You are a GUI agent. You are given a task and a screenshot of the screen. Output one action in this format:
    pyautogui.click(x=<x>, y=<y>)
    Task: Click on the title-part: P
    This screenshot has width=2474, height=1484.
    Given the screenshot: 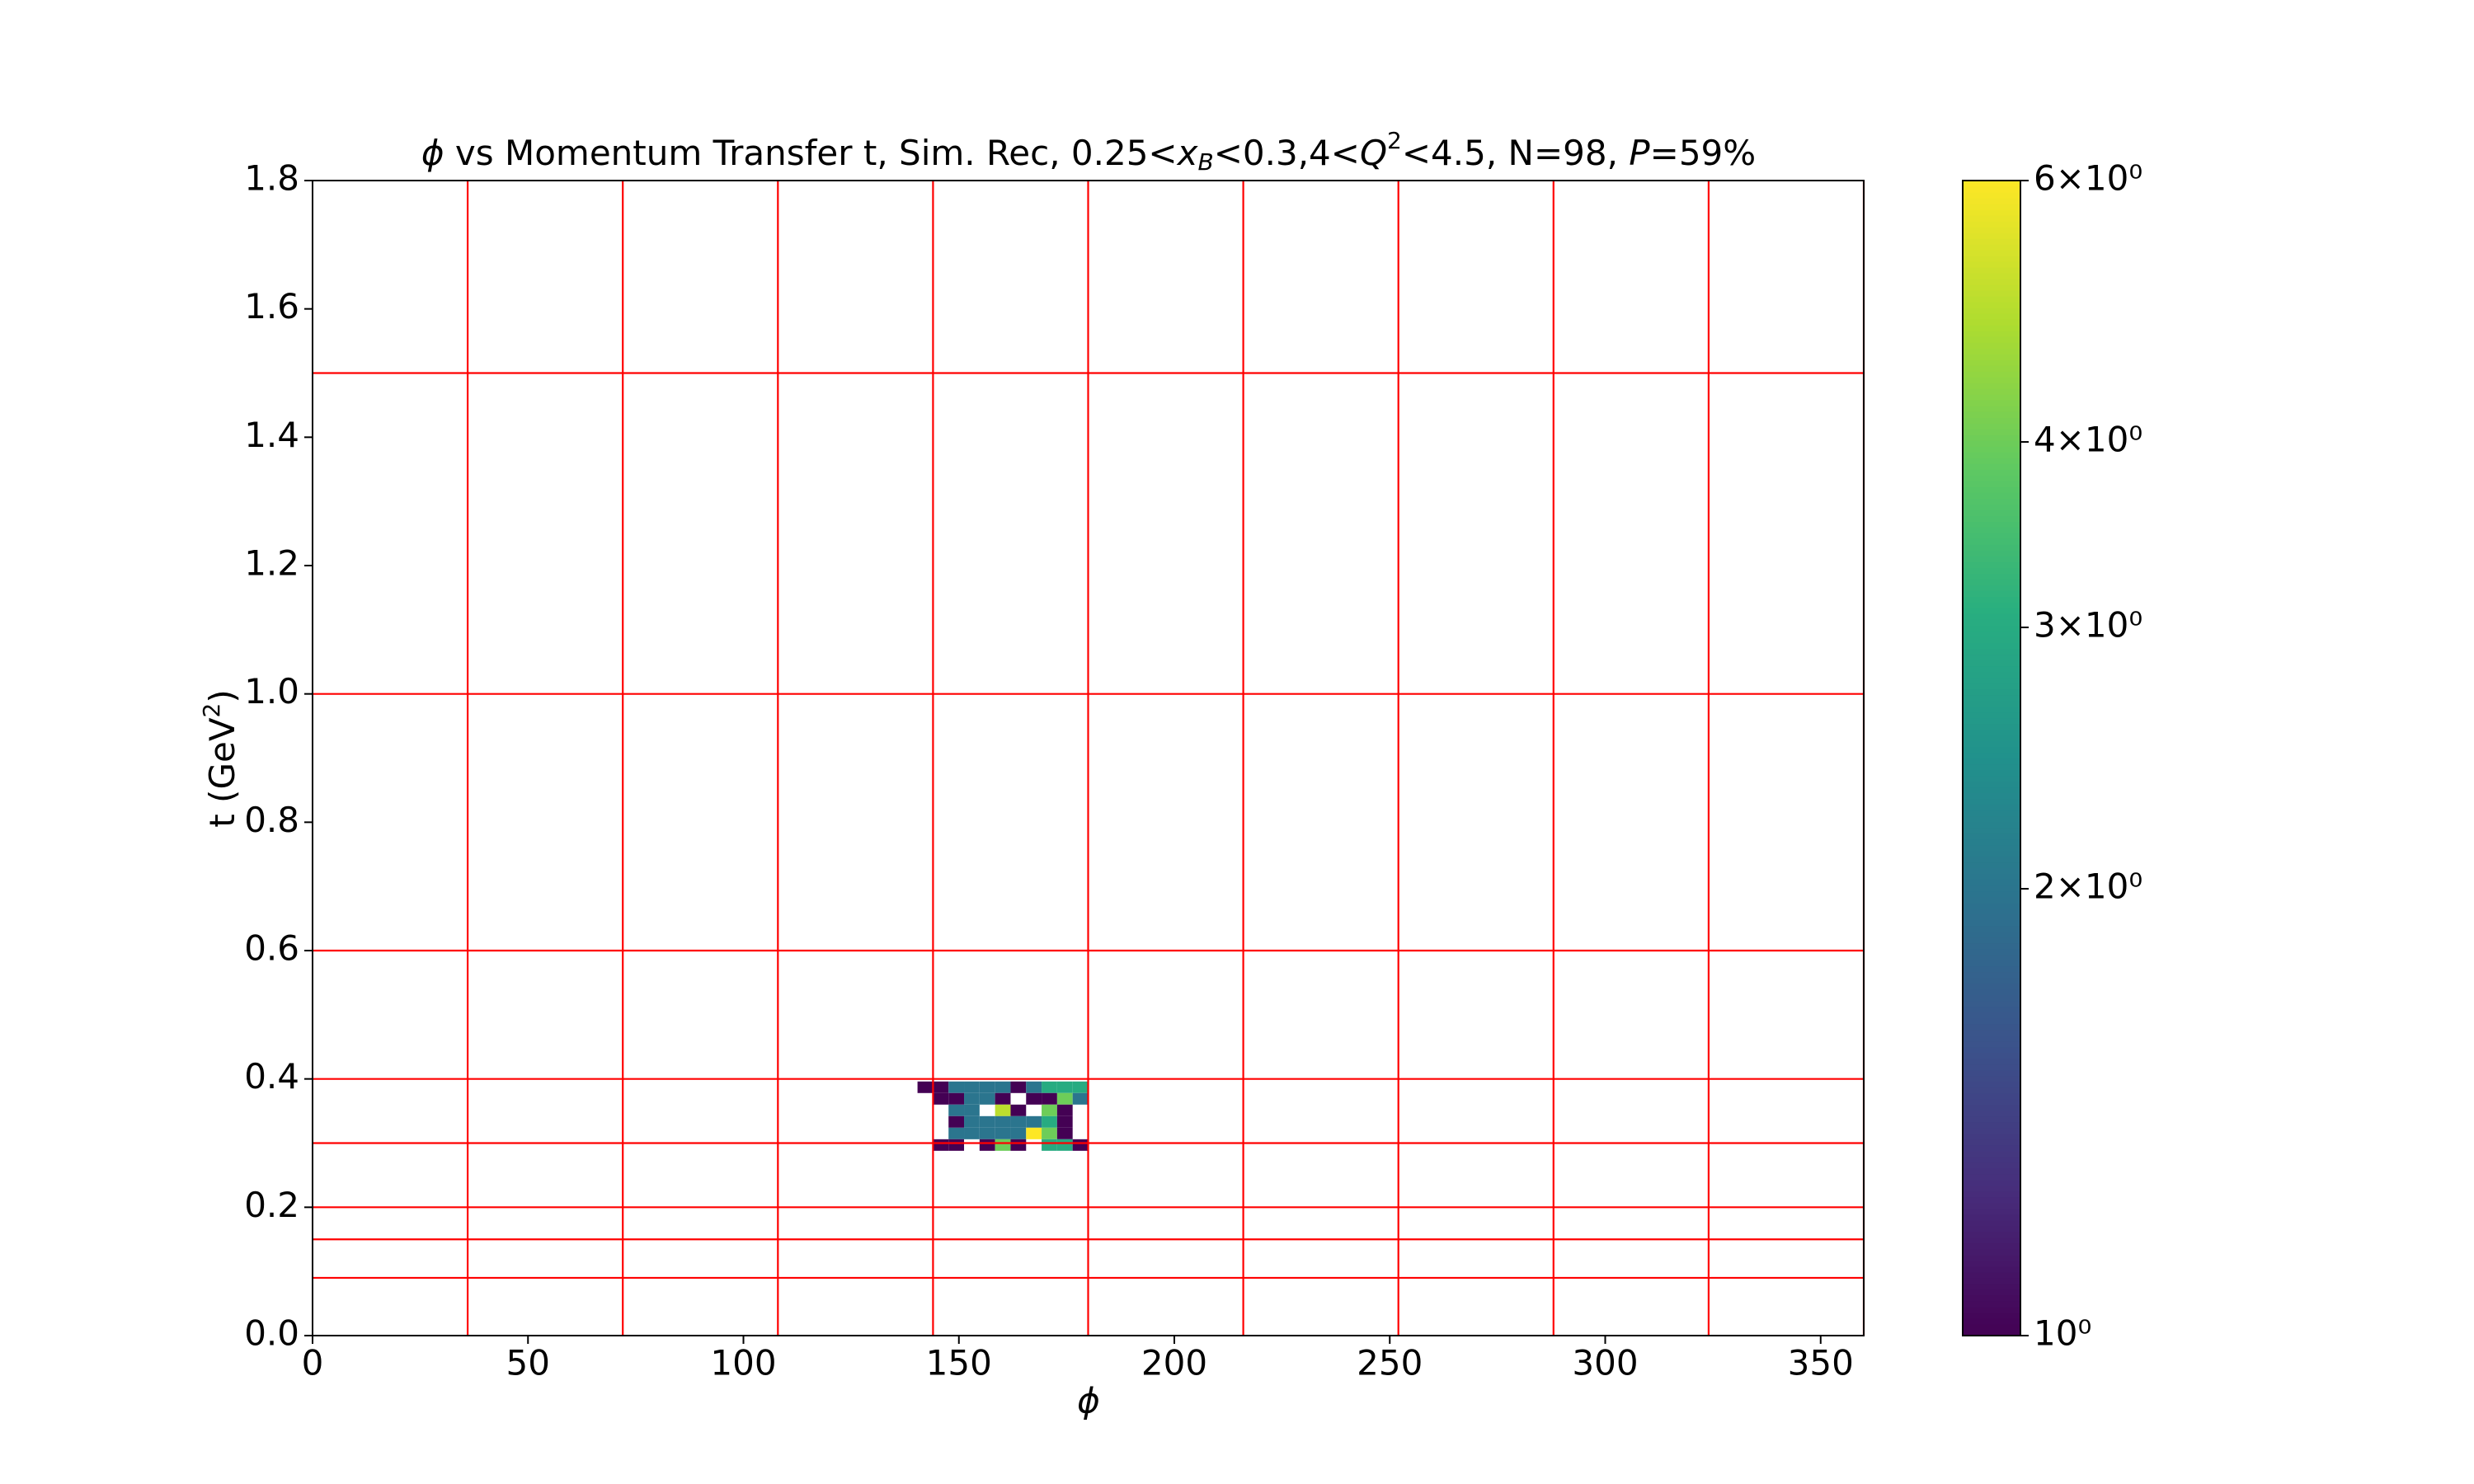 What is the action you would take?
    pyautogui.click(x=1639, y=153)
    